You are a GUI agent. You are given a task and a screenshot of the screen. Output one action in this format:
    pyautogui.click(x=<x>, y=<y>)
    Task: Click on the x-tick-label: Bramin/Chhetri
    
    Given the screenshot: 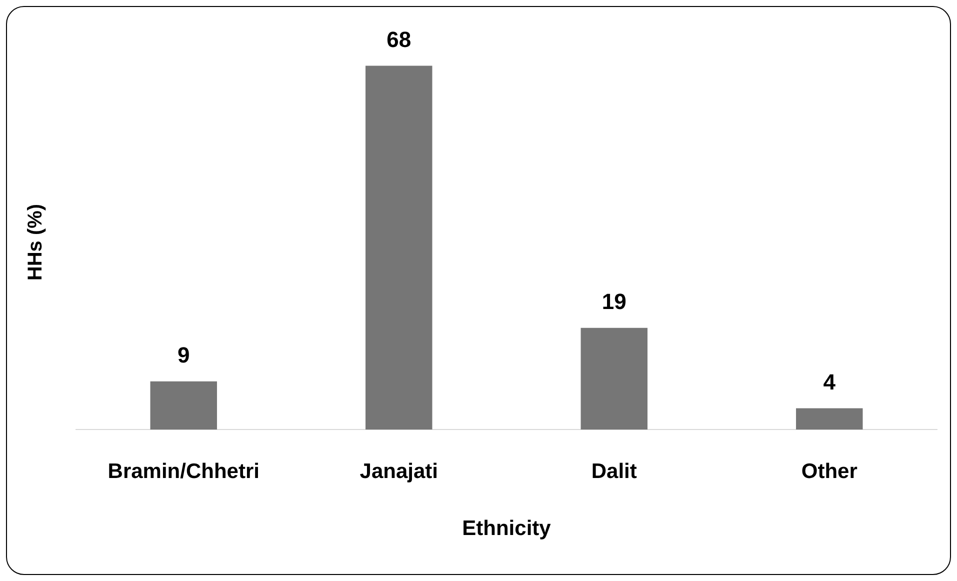 What is the action you would take?
    pyautogui.click(x=184, y=471)
    